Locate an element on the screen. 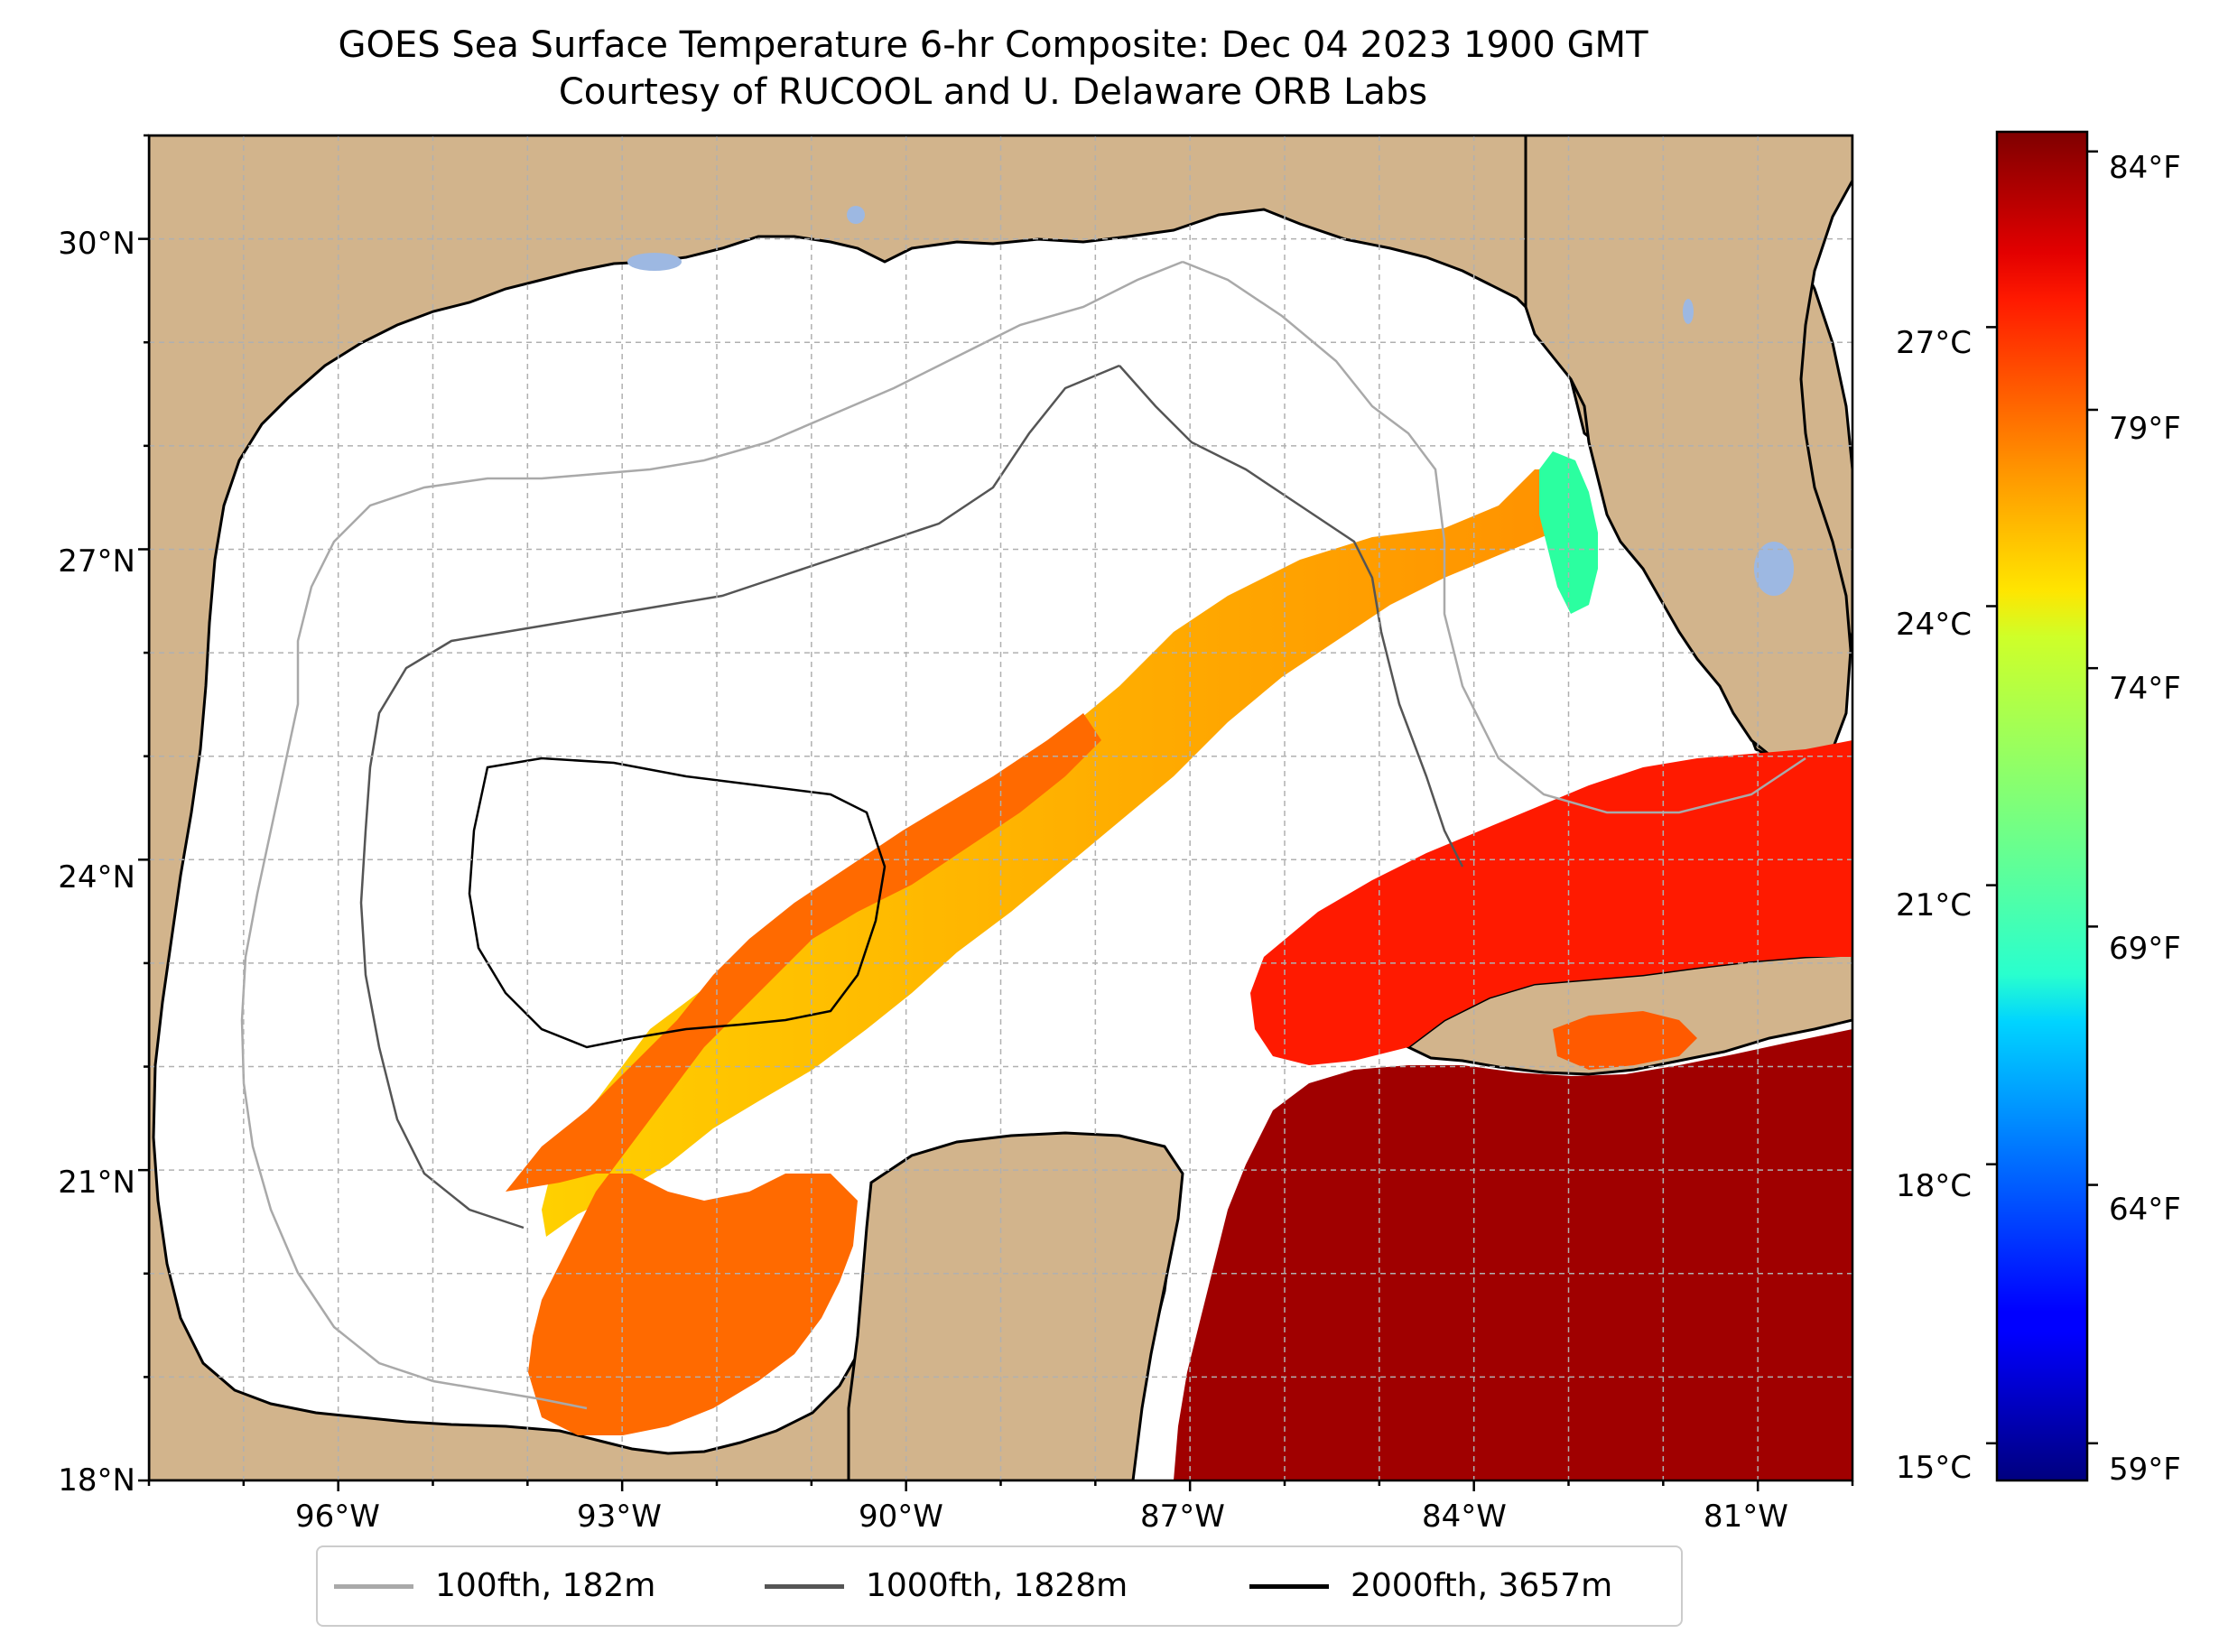 The height and width of the screenshot is (1652, 2219). sst-west-orange is located at coordinates (803, 1074).